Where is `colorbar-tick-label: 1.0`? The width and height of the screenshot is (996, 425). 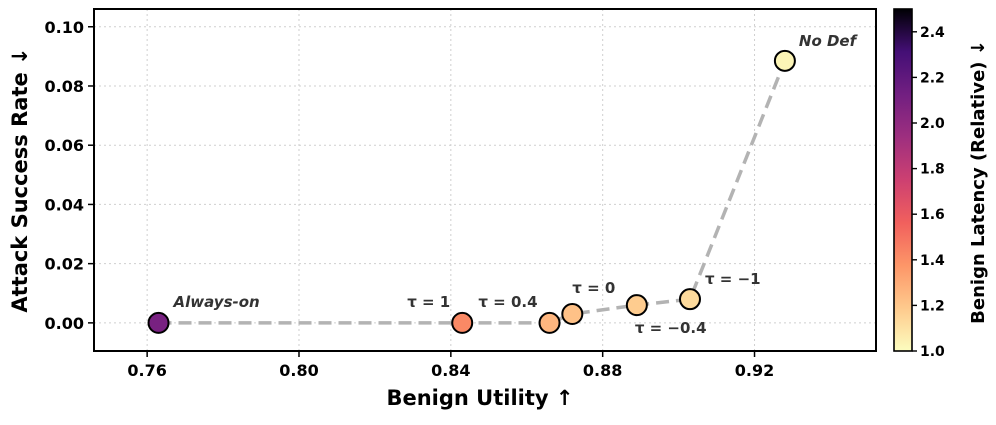 colorbar-tick-label: 1.0 is located at coordinates (932, 352).